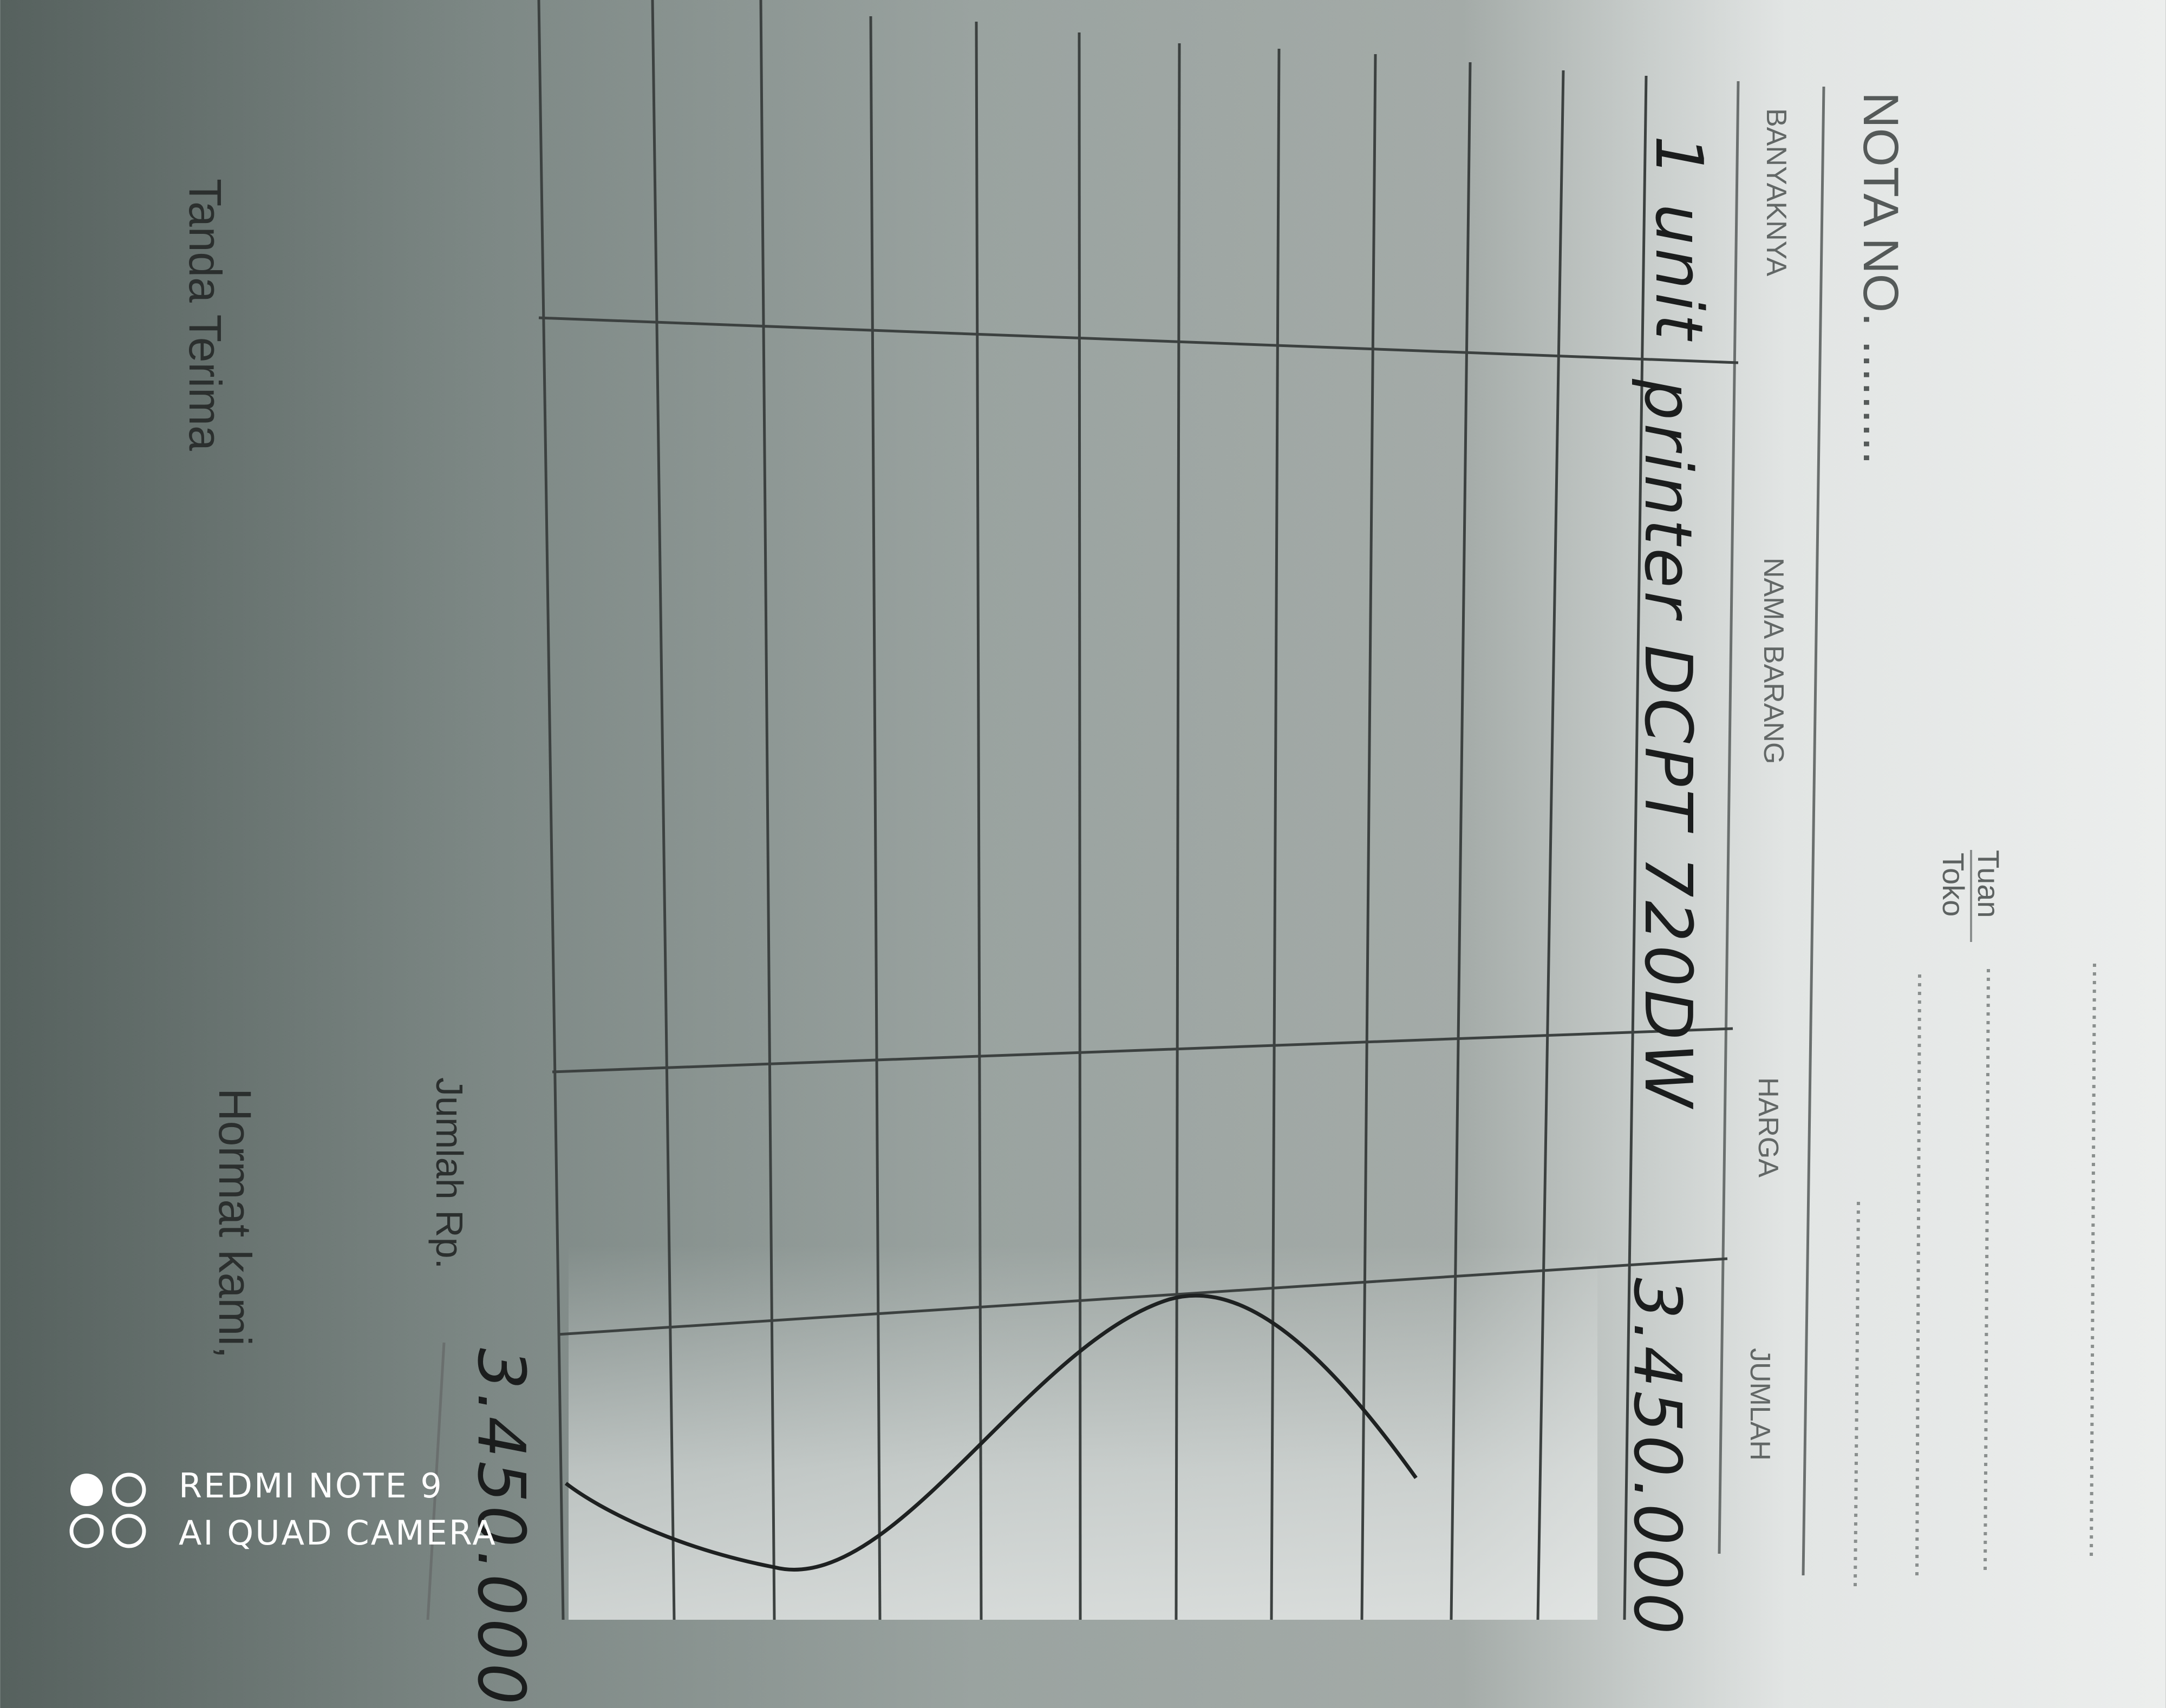  Describe the element at coordinates (1667, 745) in the screenshot. I see `row-item-name: printer DCPT 720DW` at that location.